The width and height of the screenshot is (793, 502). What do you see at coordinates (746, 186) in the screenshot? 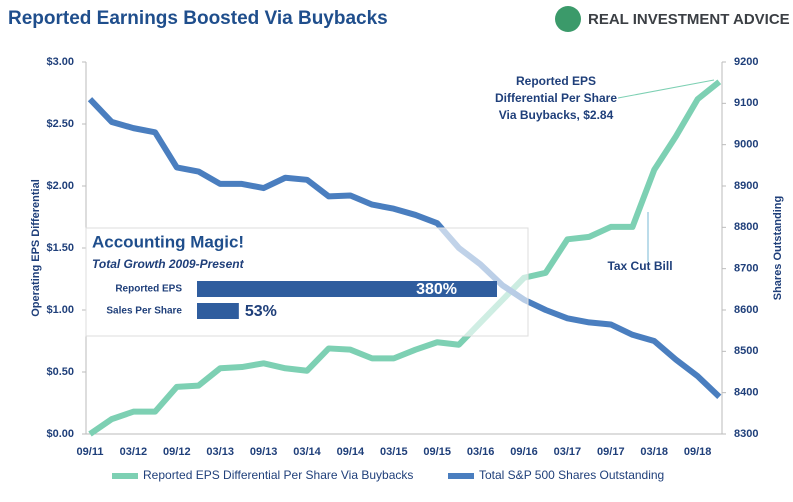
I see `y2-tick-label: 8900` at bounding box center [746, 186].